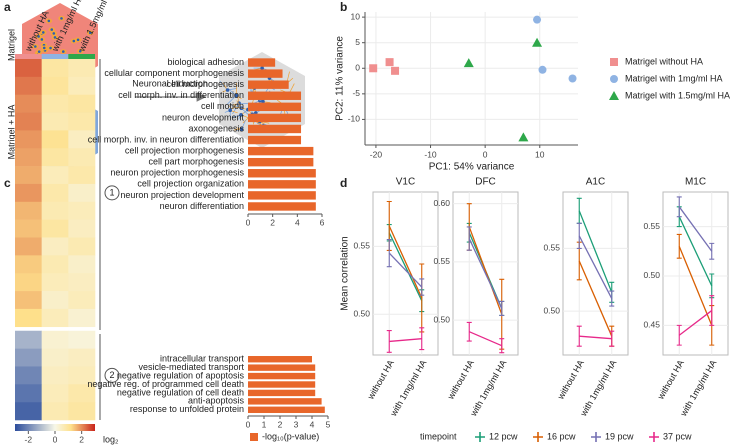 Image resolution: width=750 pixels, height=447 pixels. What do you see at coordinates (322, 222) in the screenshot?
I see `x-tick-label: 6` at bounding box center [322, 222].